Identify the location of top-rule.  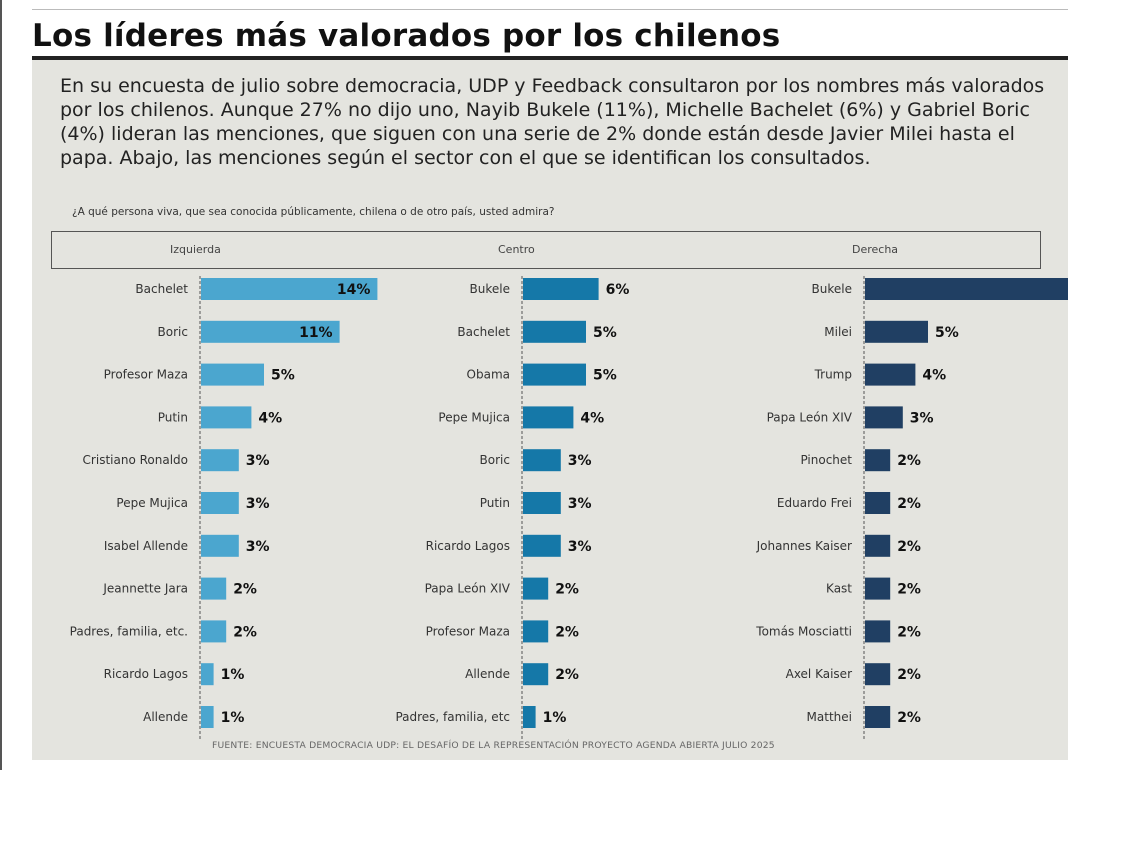
(550, 9).